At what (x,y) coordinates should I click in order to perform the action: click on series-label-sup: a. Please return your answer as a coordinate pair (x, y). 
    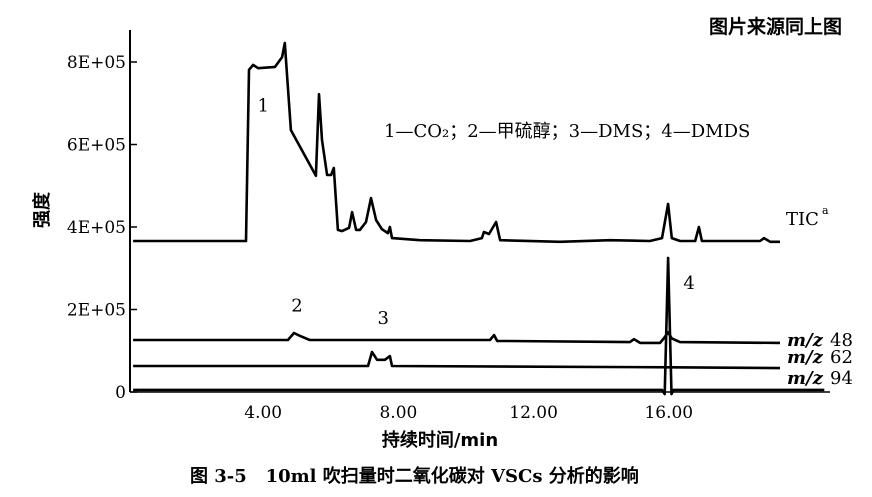
    Looking at the image, I should click on (825, 210).